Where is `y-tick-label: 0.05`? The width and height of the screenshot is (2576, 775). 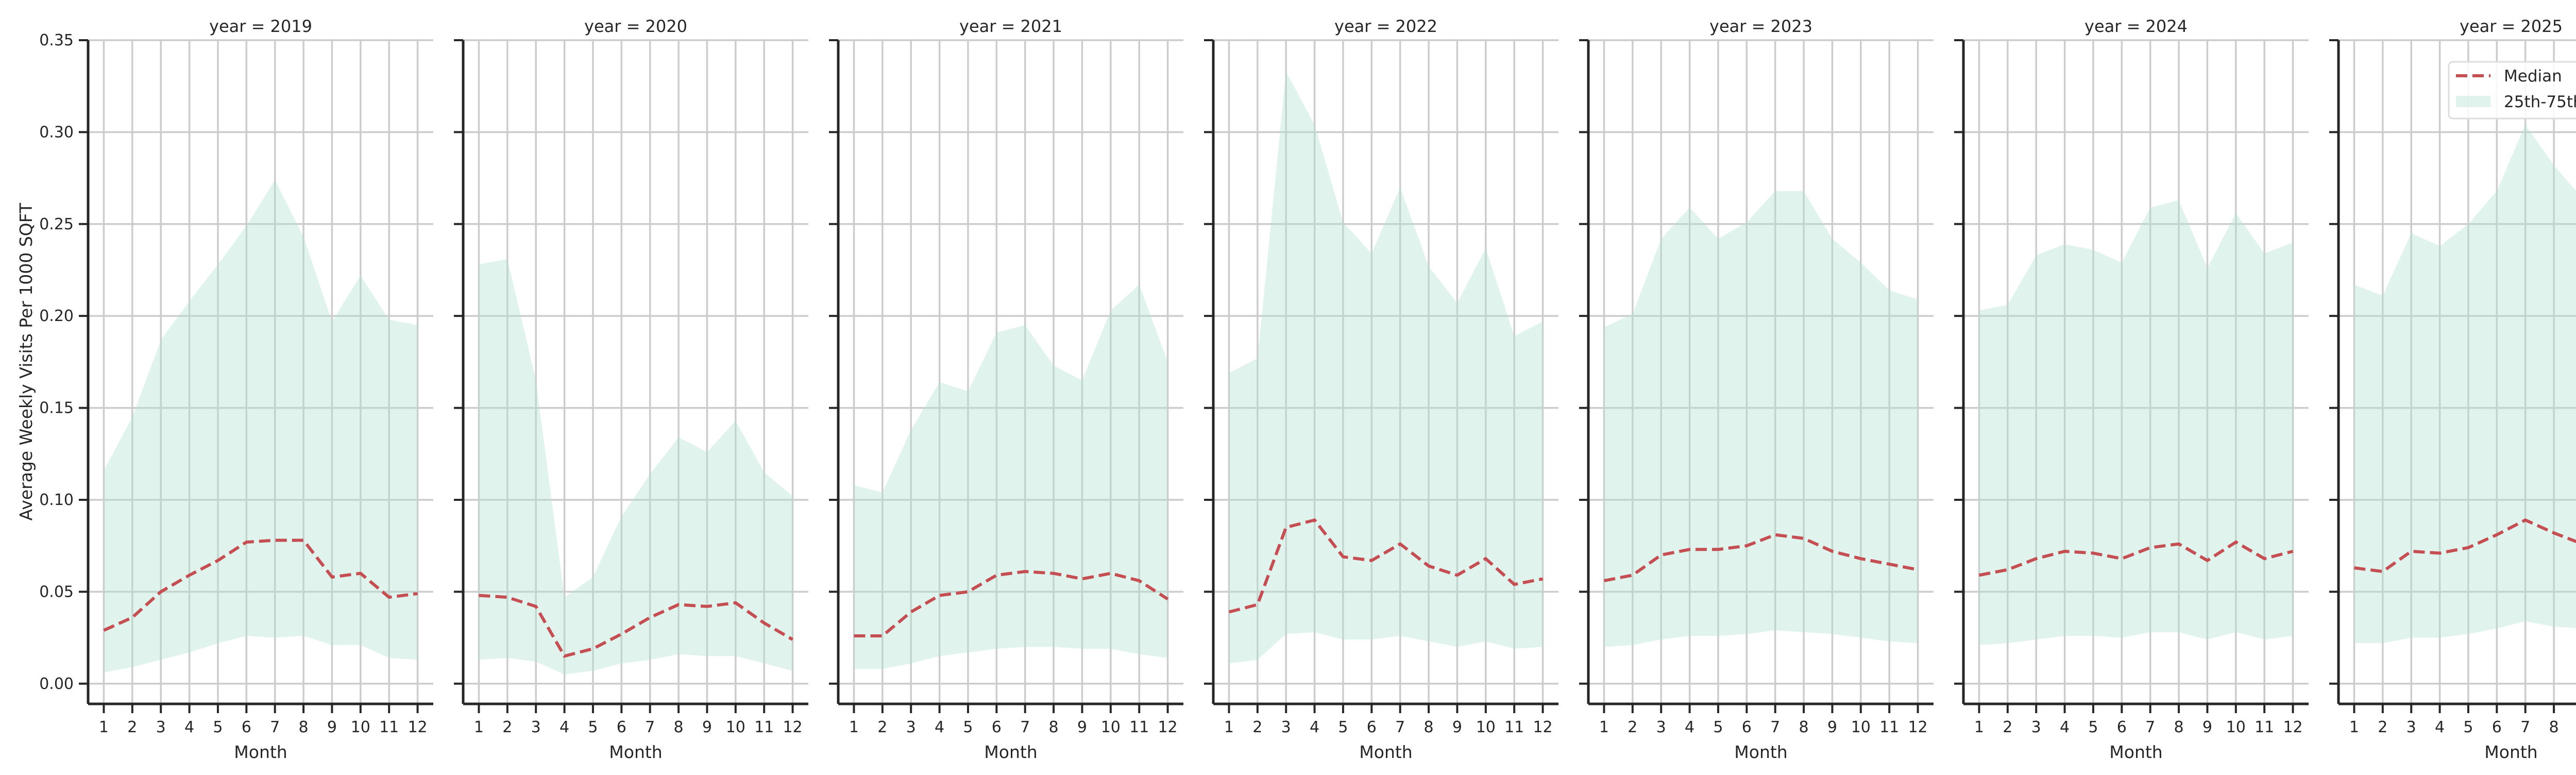 y-tick-label: 0.05 is located at coordinates (56, 592).